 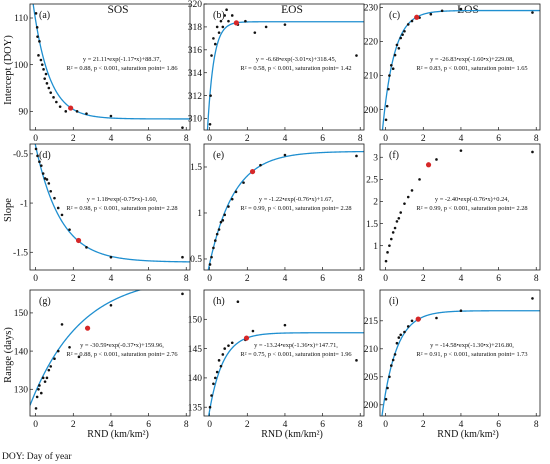 What do you see at coordinates (218, 155) in the screenshot?
I see `panel-letter-e: (e)` at bounding box center [218, 155].